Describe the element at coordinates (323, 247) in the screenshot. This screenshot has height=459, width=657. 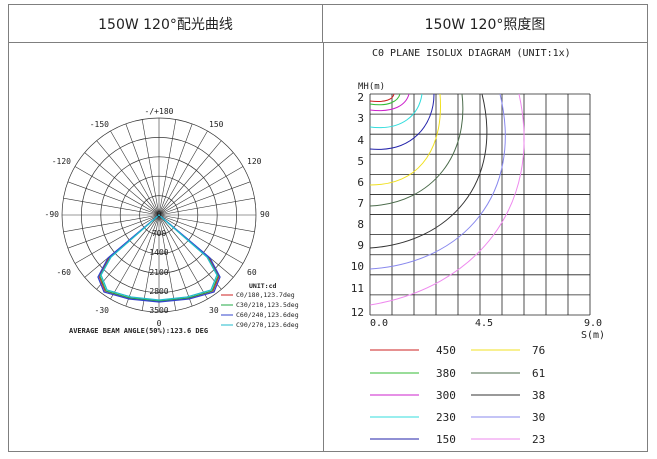
I see `column-divider` at that location.